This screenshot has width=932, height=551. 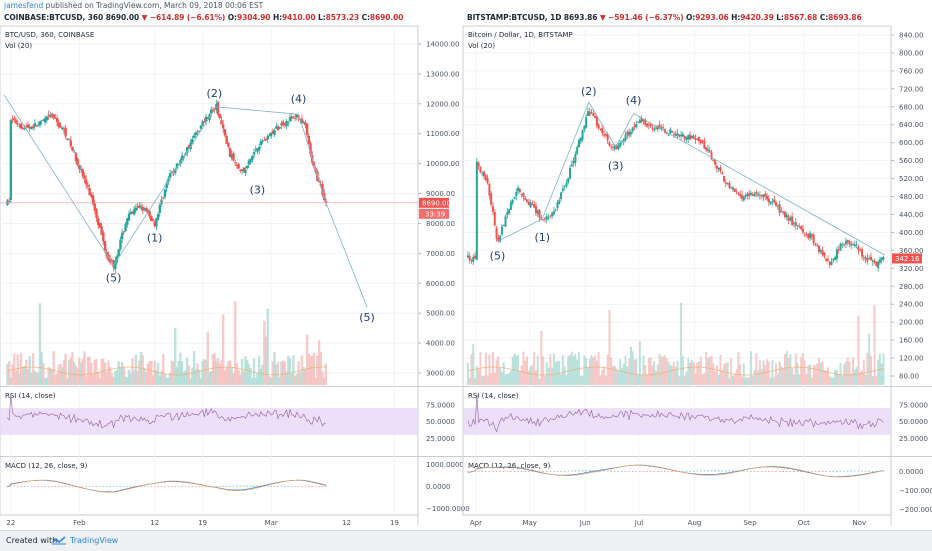 What do you see at coordinates (529, 523) in the screenshot?
I see `x-tick-label: May` at bounding box center [529, 523].